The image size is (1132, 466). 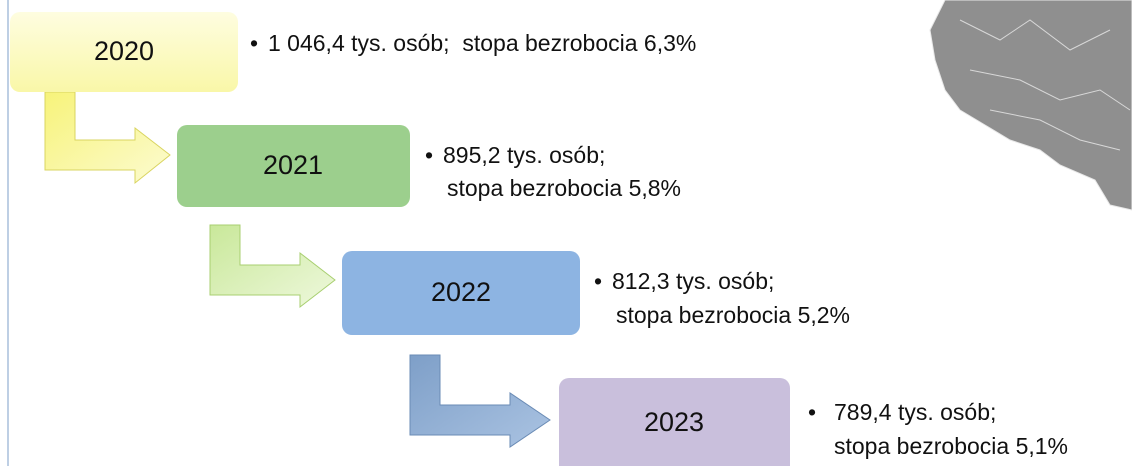 I want to click on year-label: 2022, so click(x=461, y=292).